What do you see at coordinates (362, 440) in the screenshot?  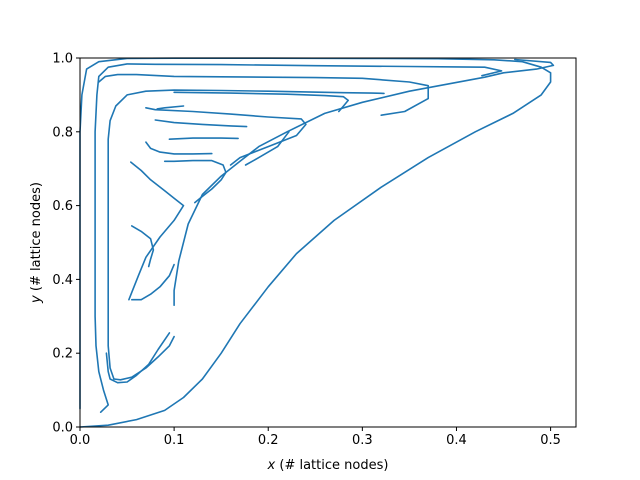 I see `x-tick-label: 0.3` at bounding box center [362, 440].